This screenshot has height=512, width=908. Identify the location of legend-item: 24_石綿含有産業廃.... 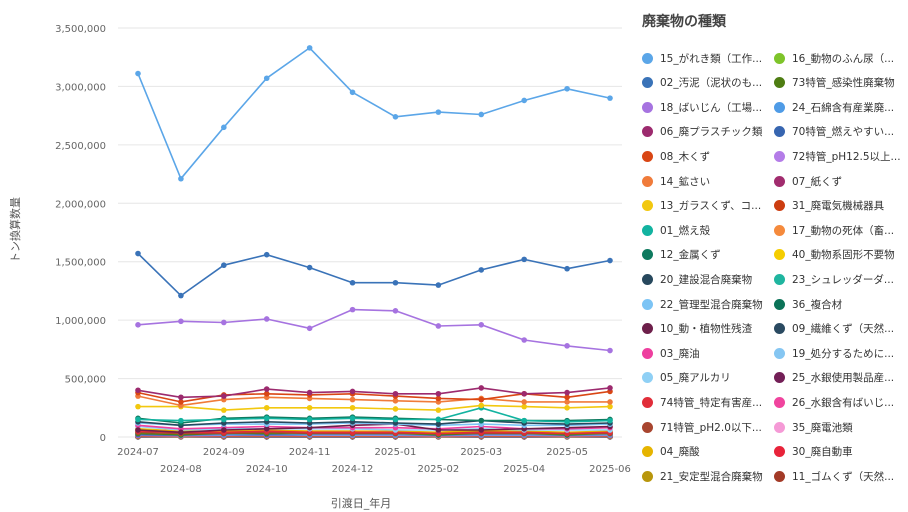
(834, 107).